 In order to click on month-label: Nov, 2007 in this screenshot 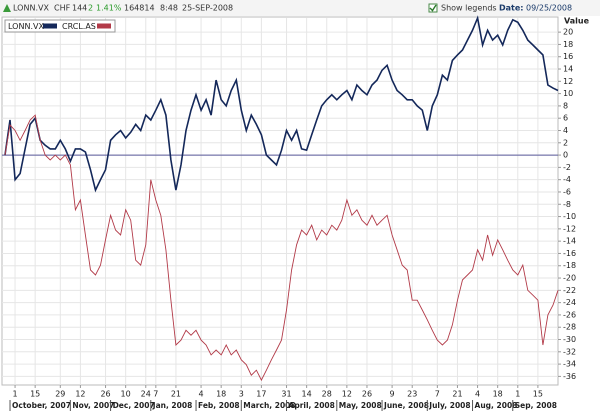, I will do `click(93, 405)`.